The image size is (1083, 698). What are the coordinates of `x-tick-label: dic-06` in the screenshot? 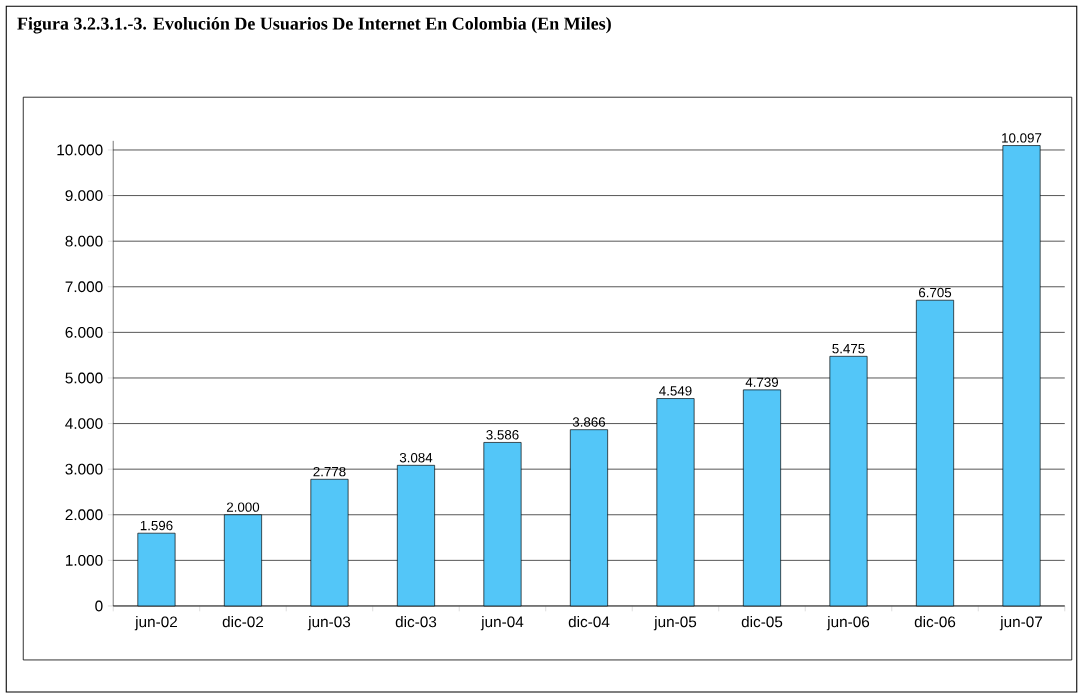 It's located at (935, 621).